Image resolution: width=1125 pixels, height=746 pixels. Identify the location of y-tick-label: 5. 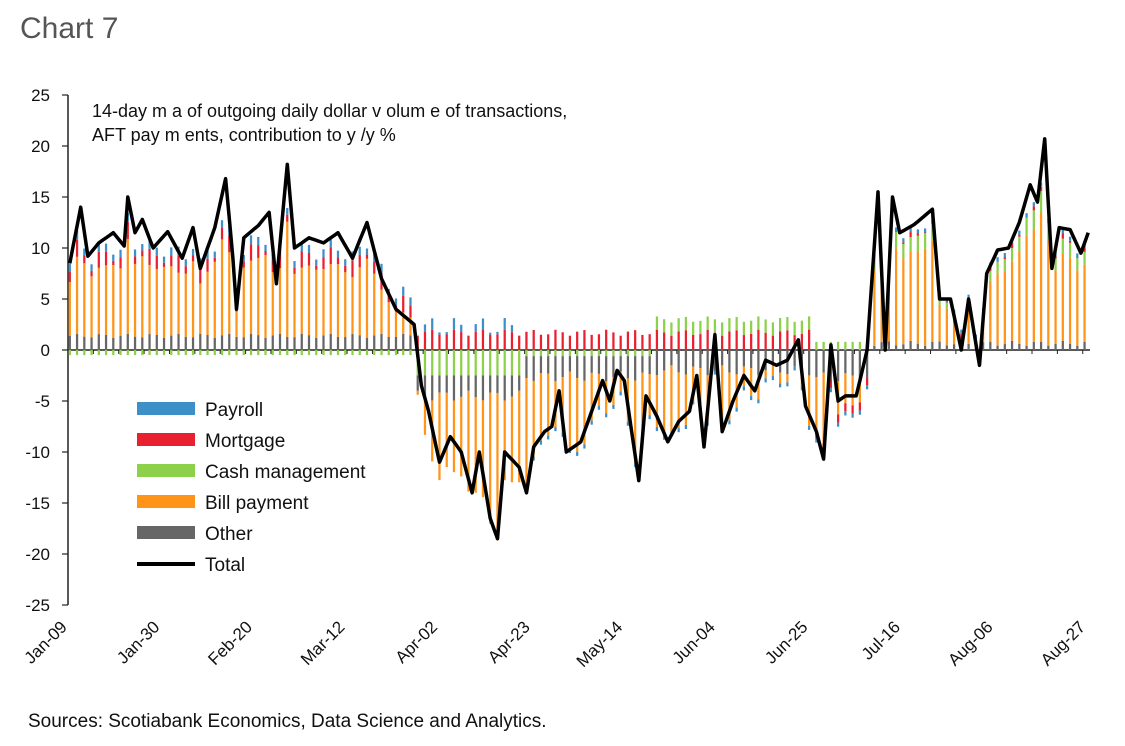
(45, 299).